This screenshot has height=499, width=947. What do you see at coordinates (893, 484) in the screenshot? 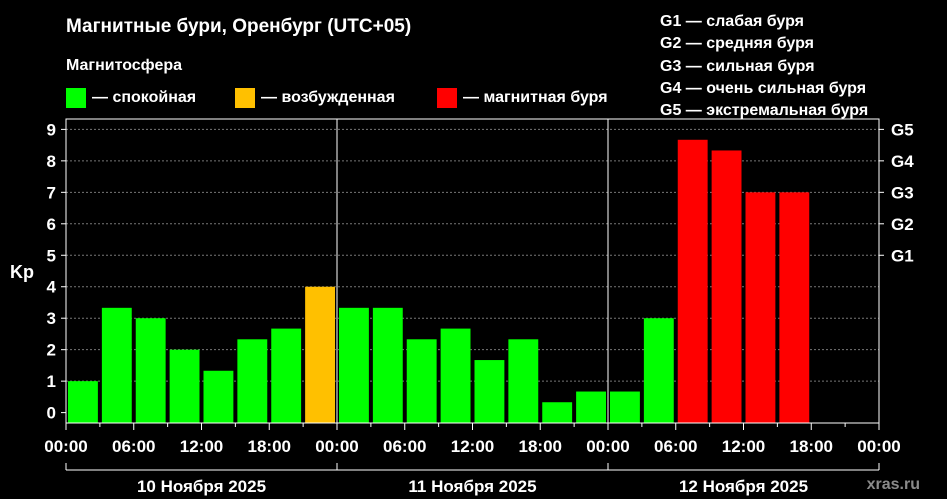
I see `watermark: xras.ru` at bounding box center [893, 484].